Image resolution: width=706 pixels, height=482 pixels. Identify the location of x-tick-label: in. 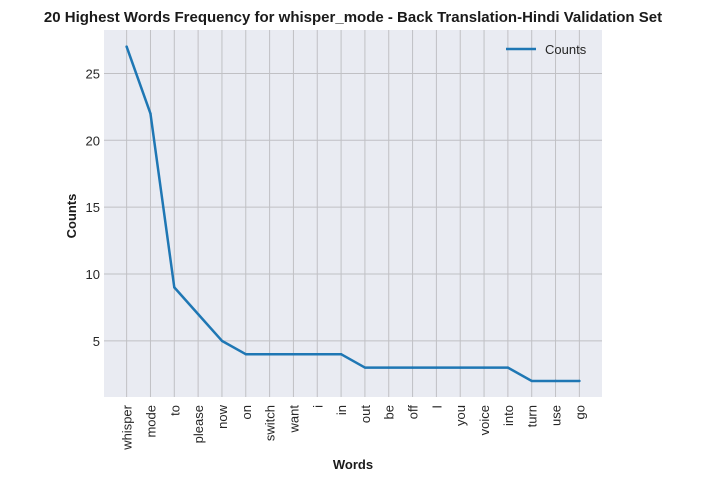
(341, 410).